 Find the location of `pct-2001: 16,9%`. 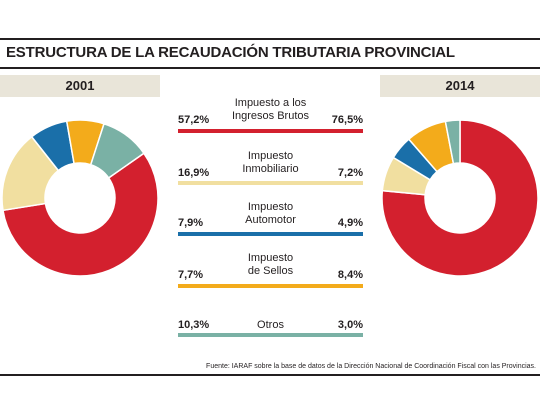

pct-2001: 16,9% is located at coordinates (194, 173).